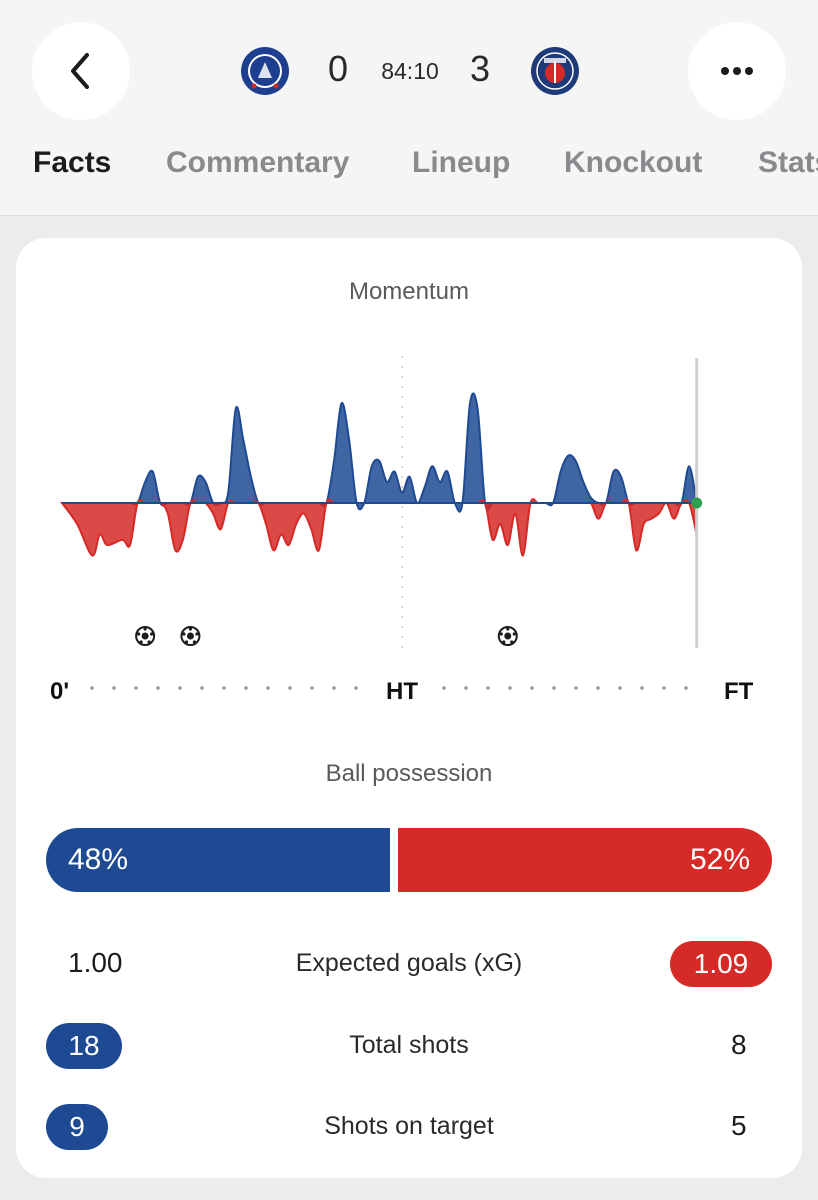  What do you see at coordinates (60, 691) in the screenshot?
I see `axis-start-label: 0'` at bounding box center [60, 691].